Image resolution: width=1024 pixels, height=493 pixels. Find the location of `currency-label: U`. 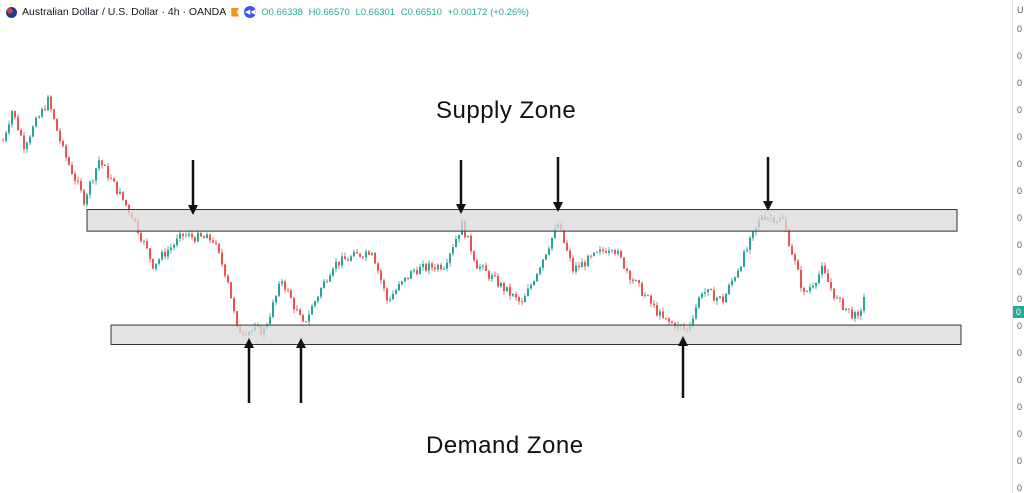

currency-label: U is located at coordinates (1020, 10).